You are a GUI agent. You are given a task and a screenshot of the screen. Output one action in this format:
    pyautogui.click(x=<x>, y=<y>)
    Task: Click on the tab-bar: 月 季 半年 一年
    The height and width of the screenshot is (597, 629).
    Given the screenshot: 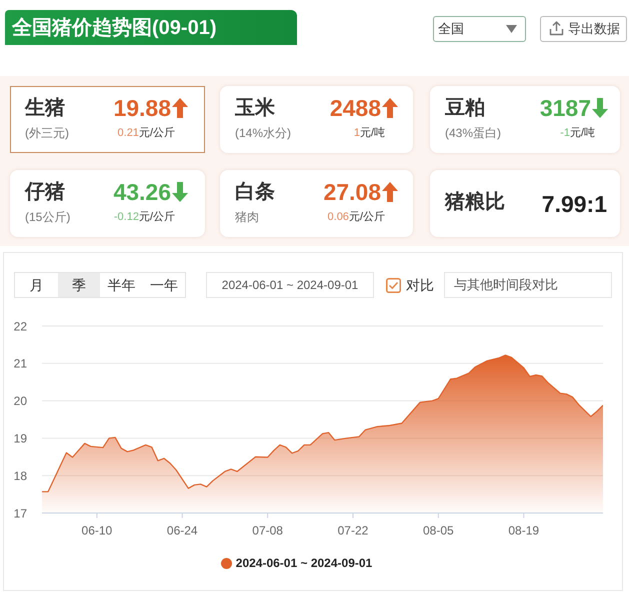 What is the action you would take?
    pyautogui.click(x=100, y=285)
    